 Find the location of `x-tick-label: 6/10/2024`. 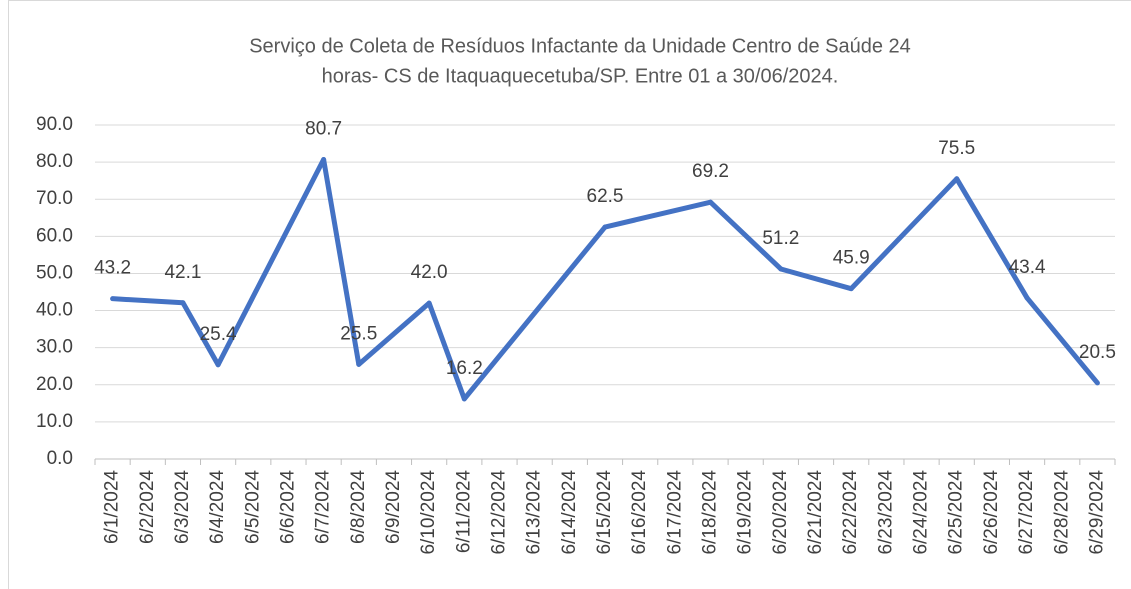

x-tick-label: 6/10/2024 is located at coordinates (428, 512).